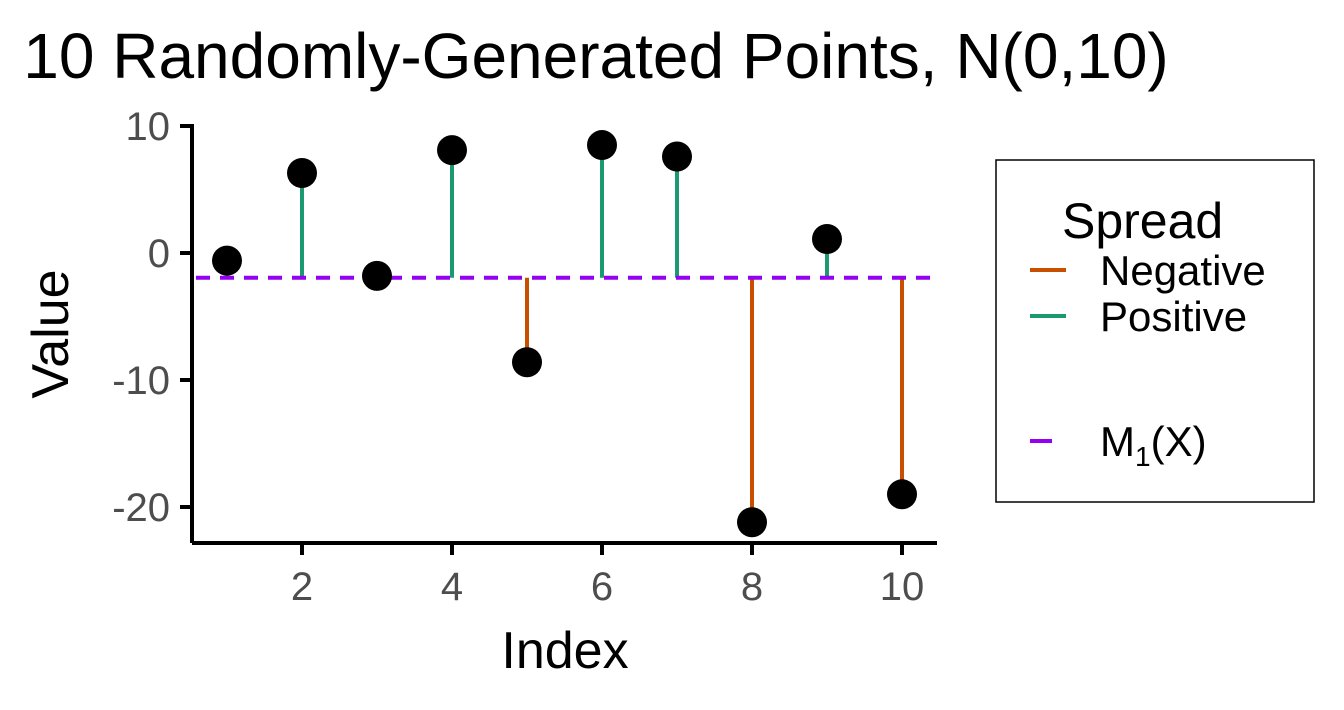 The width and height of the screenshot is (1344, 710). I want to click on x-tick-label: 2, so click(302, 587).